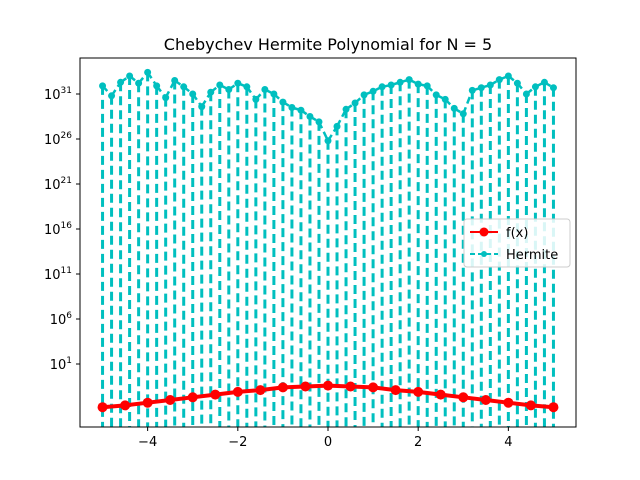  I want to click on x-tick-label: 0, so click(328, 442).